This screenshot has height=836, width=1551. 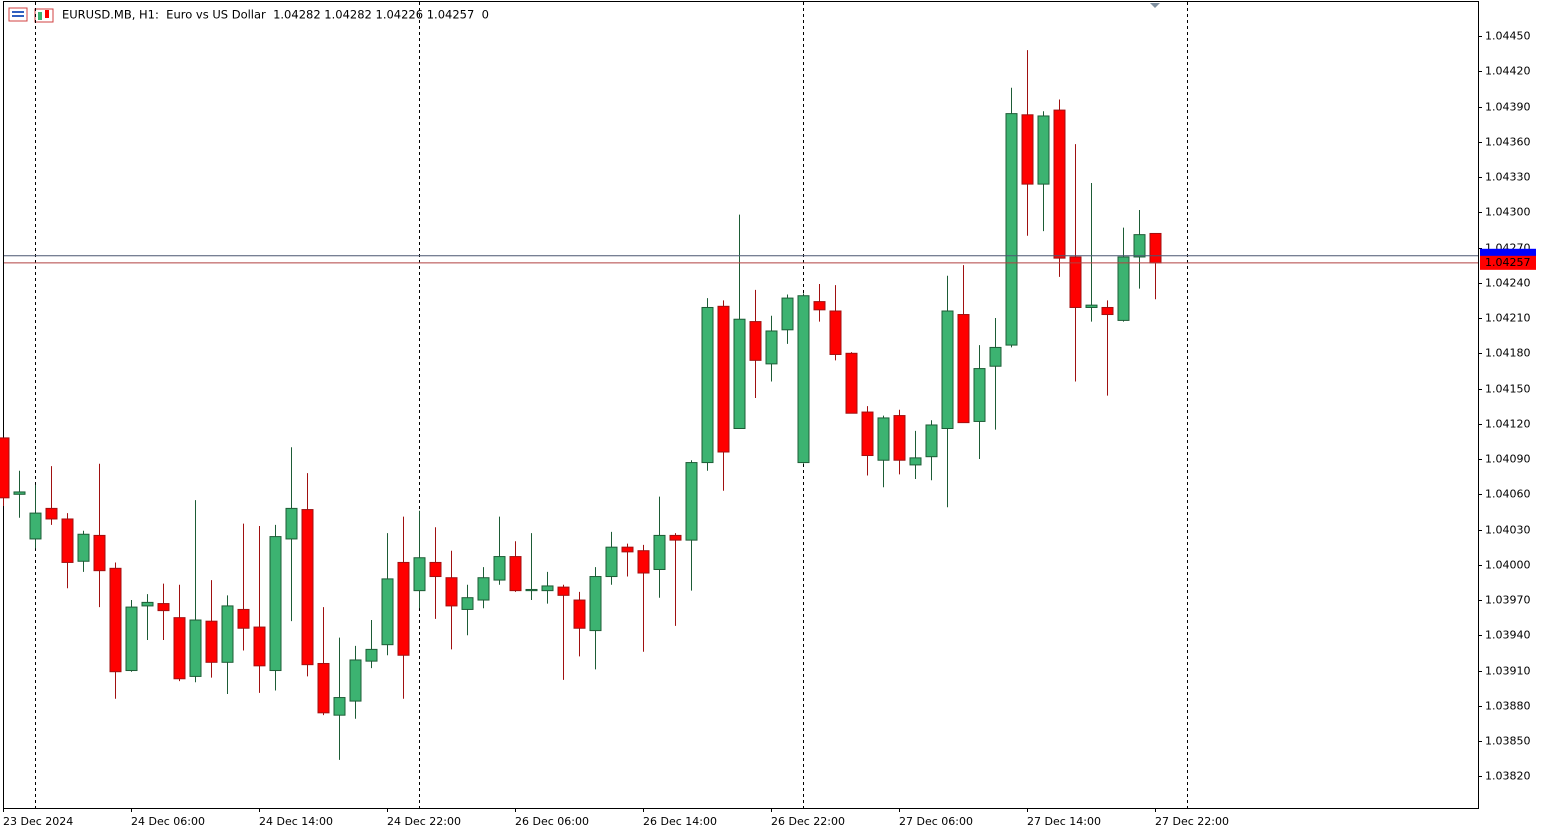 I want to click on shift-marker, so click(x=1155, y=5).